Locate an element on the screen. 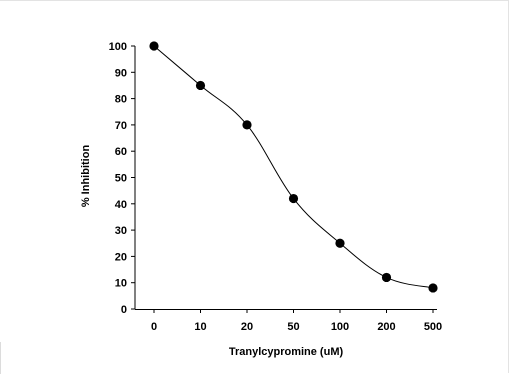  y-tick-label: 50 is located at coordinates (121, 179).